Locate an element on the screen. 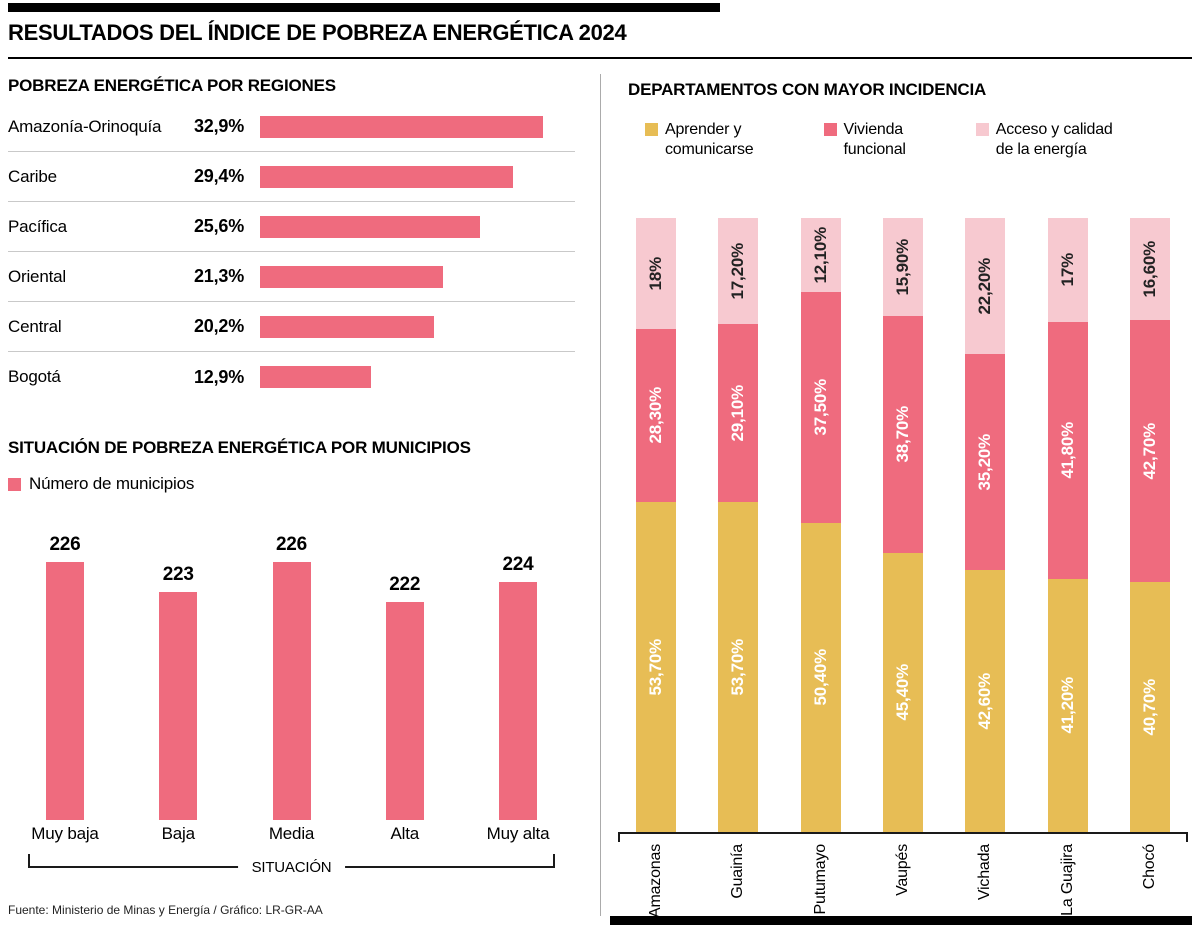 The width and height of the screenshot is (1200, 926). municipio-bar-group: 222 is located at coordinates (404, 697).